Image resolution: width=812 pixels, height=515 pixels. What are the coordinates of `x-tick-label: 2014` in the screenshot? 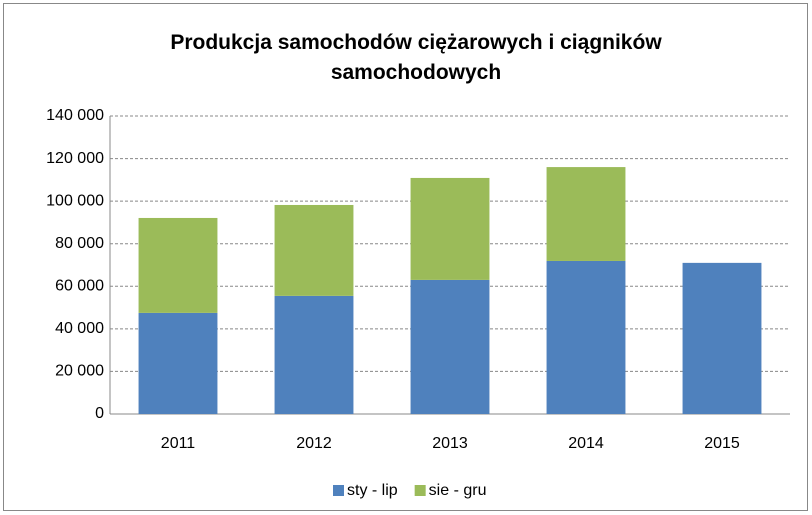 It's located at (586, 443).